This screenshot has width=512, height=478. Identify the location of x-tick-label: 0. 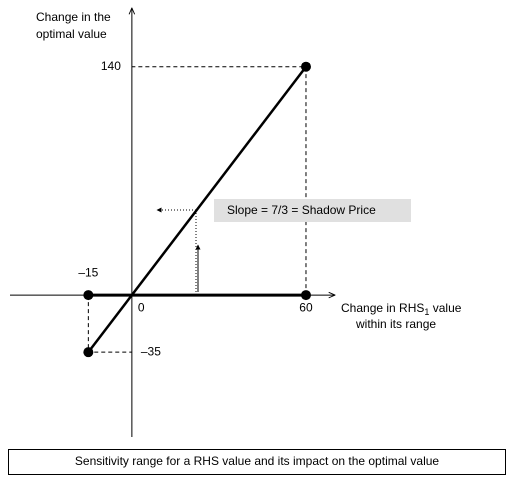
(141, 307).